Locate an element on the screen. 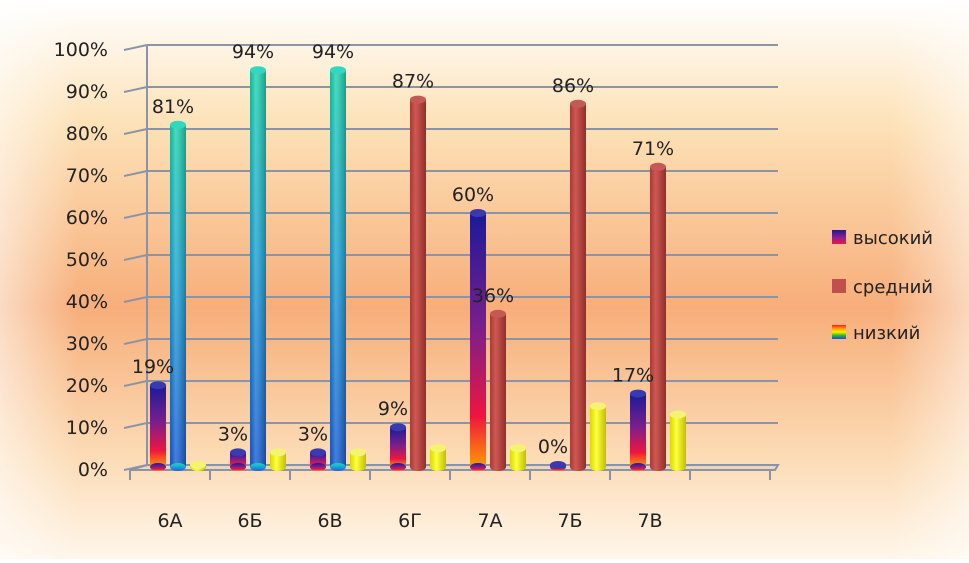 Image resolution: width=969 pixels, height=563 pixels. x-tick-label: 6Г is located at coordinates (410, 521).